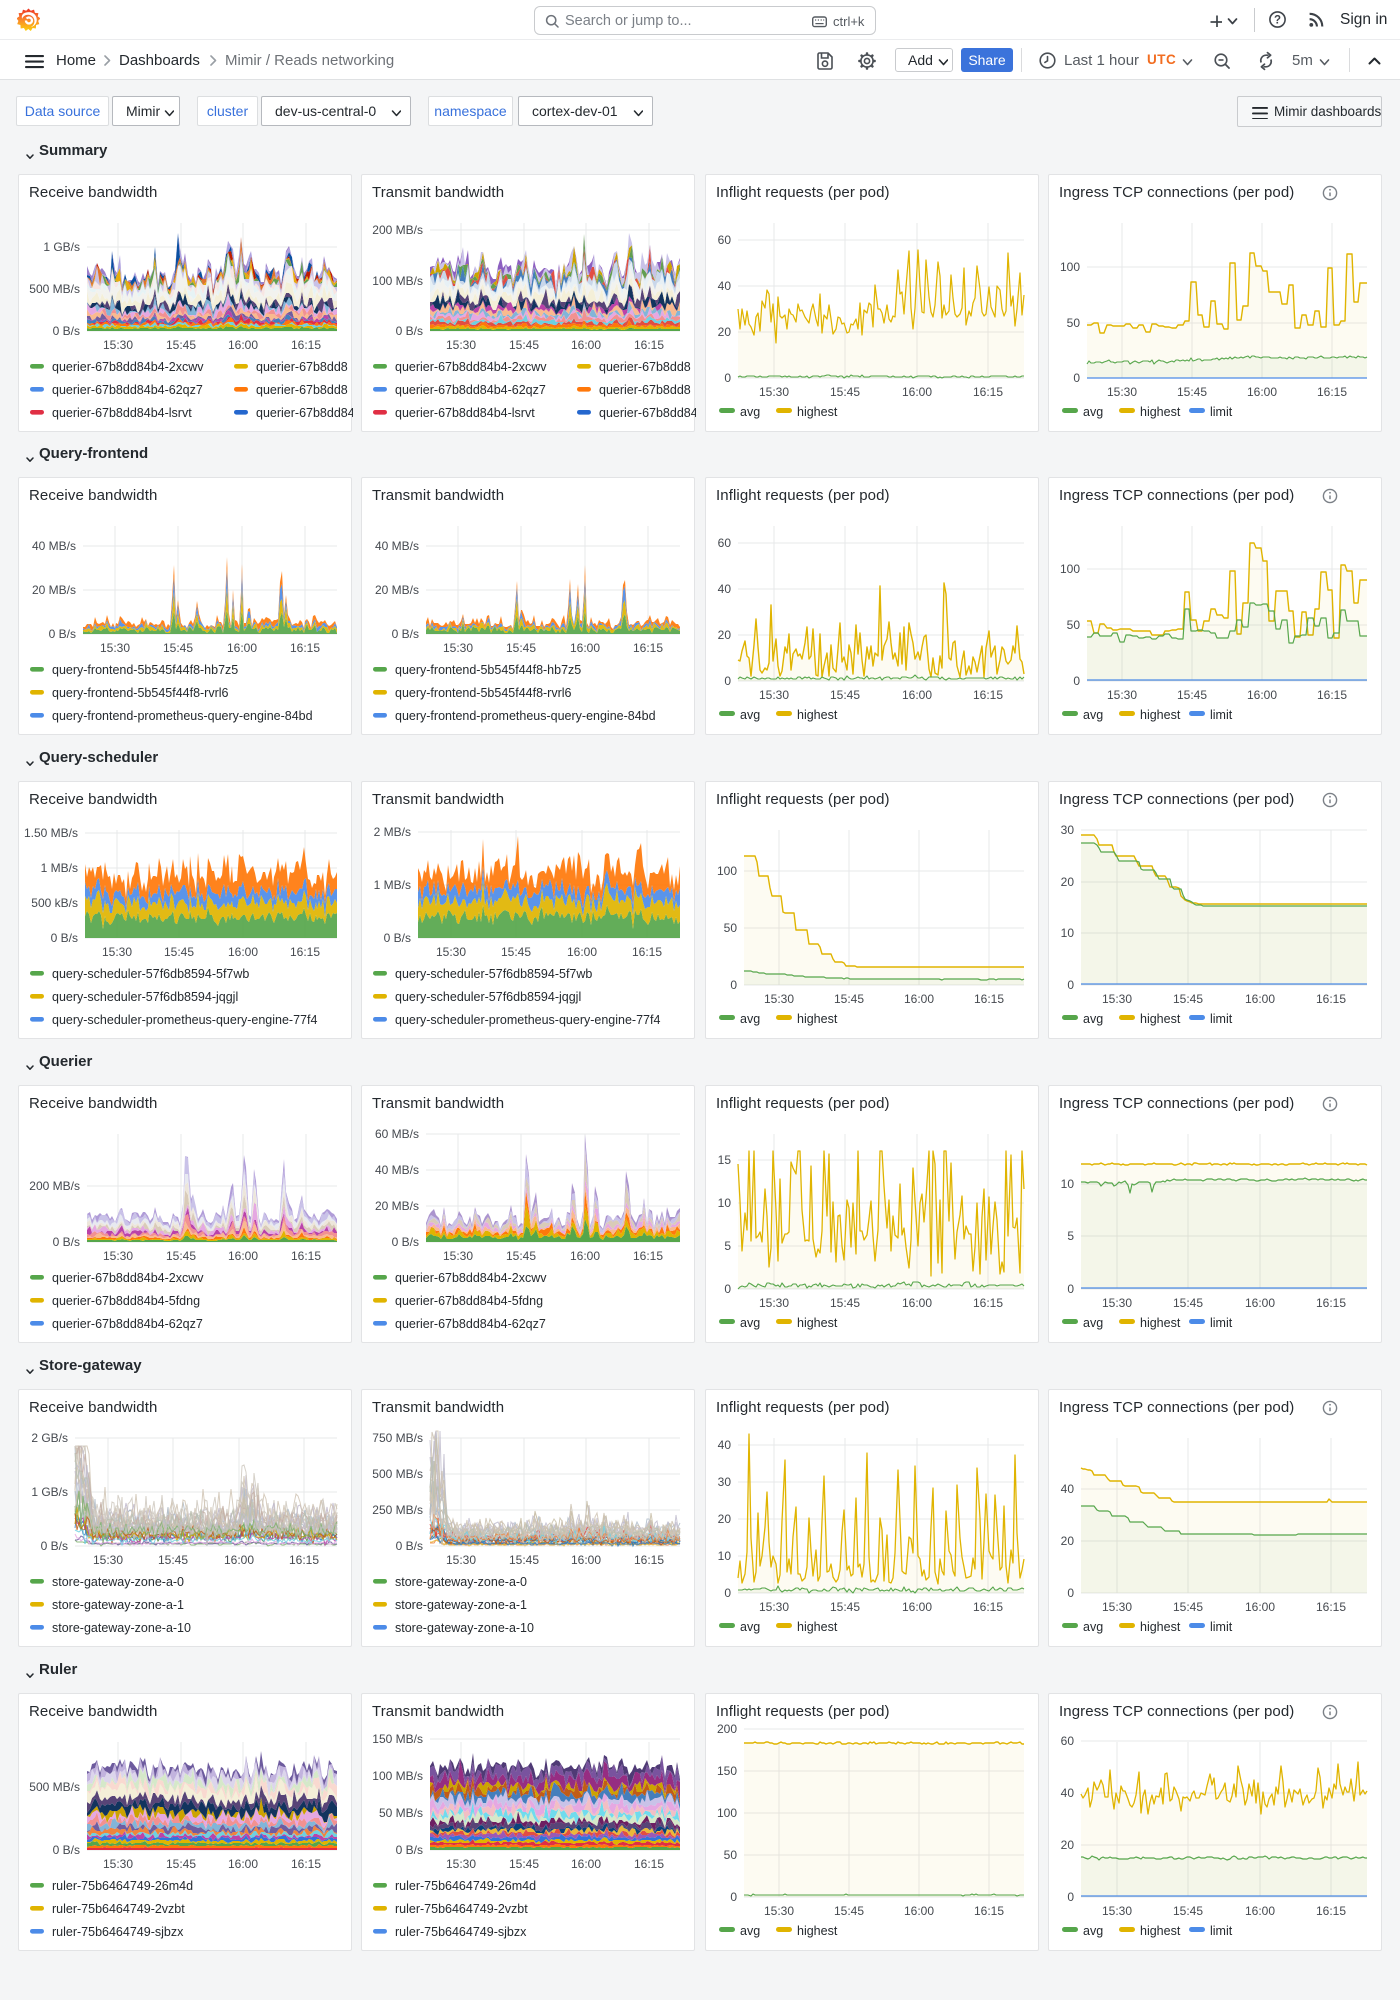 The width and height of the screenshot is (1400, 2000). Describe the element at coordinates (397, 590) in the screenshot. I see `svg-text: 20 MB/s` at that location.